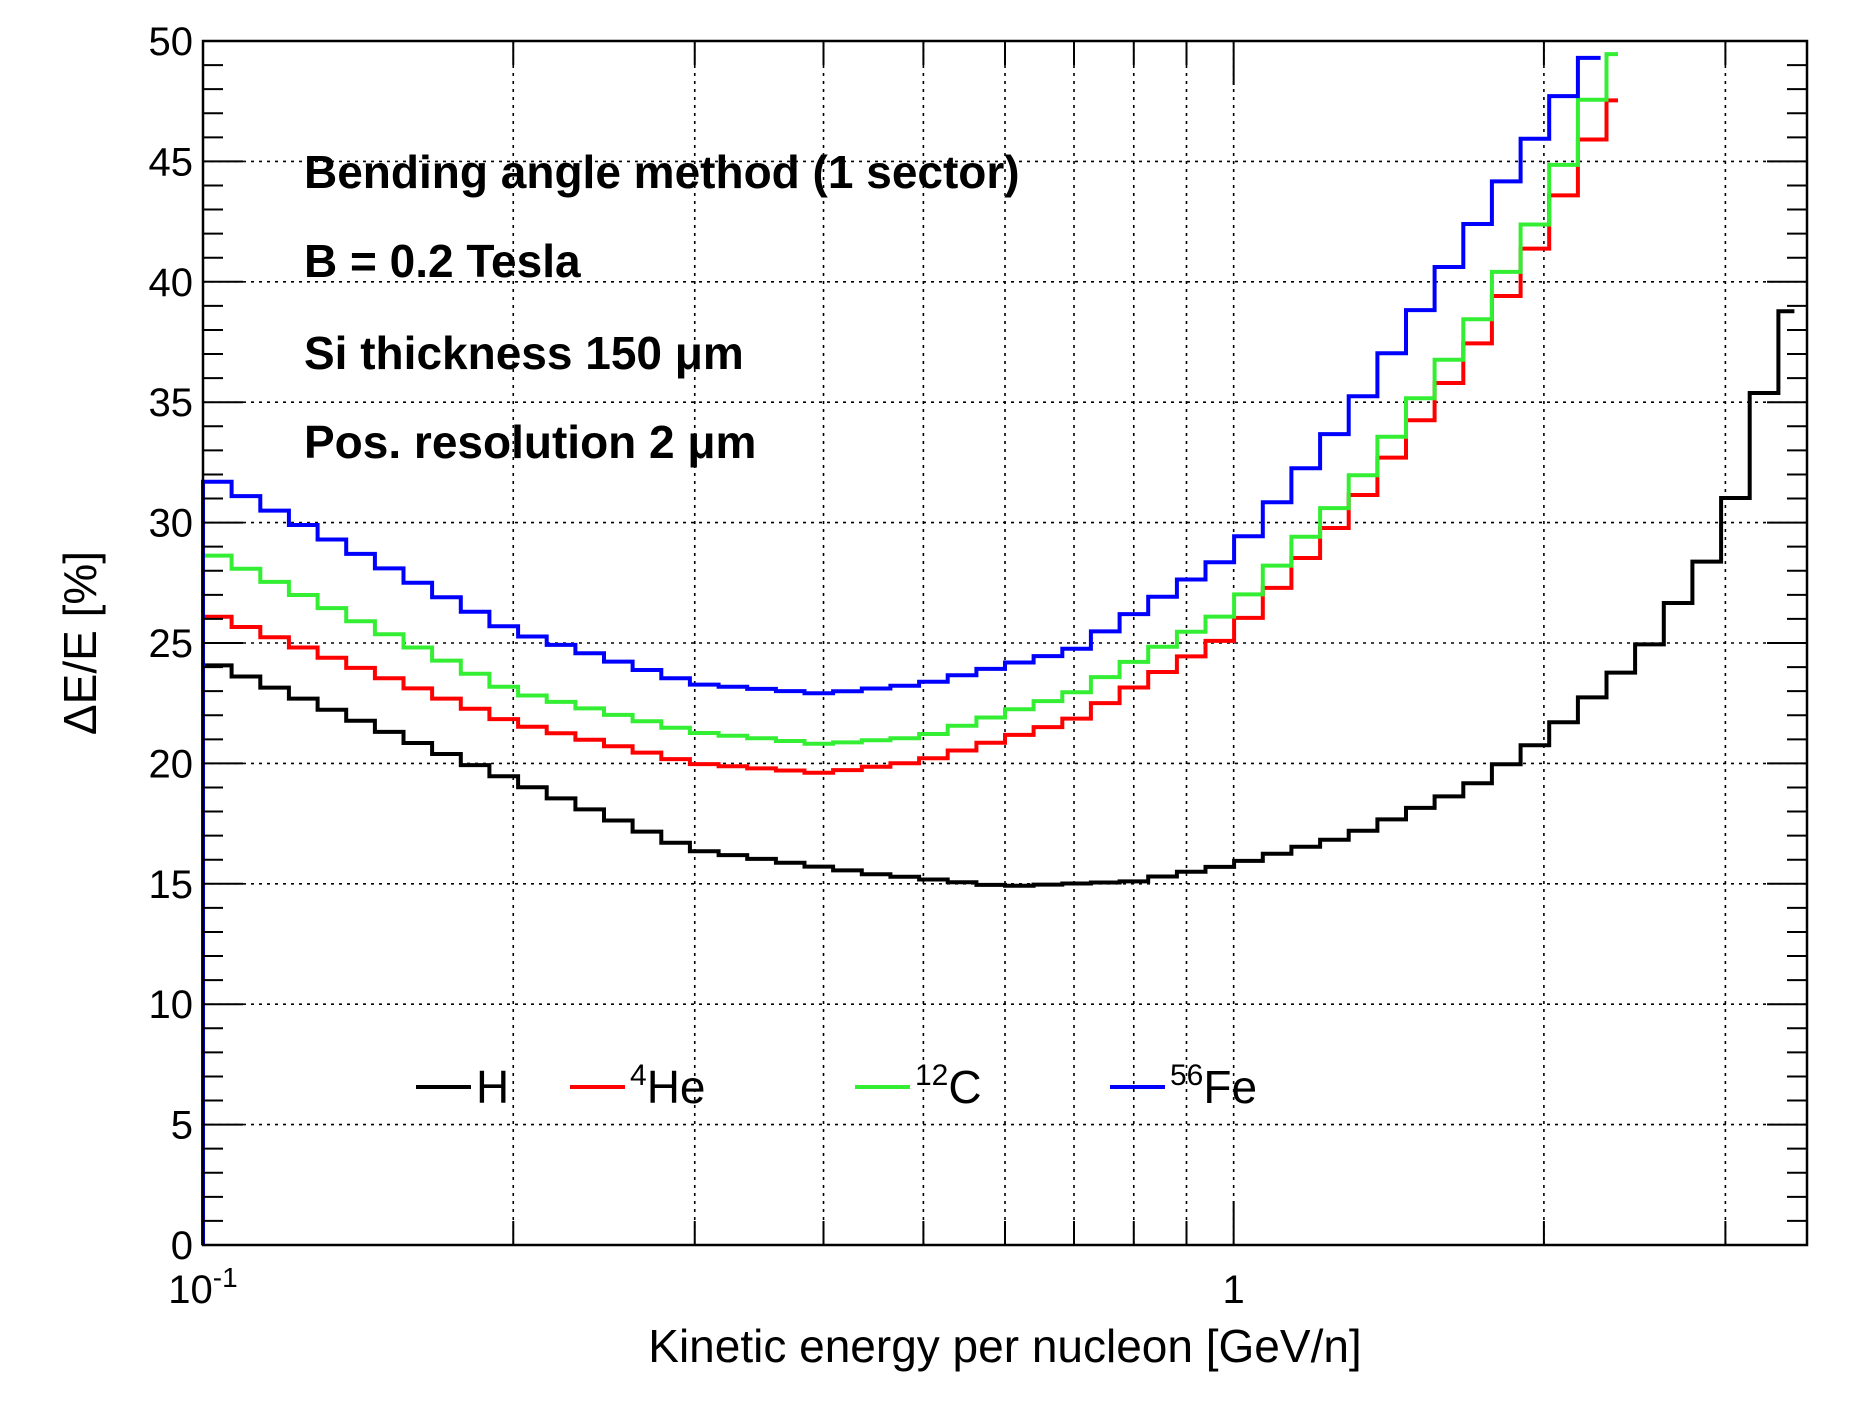 This screenshot has width=1864, height=1418. What do you see at coordinates (171, 162) in the screenshot?
I see `y-tick-label: 45` at bounding box center [171, 162].